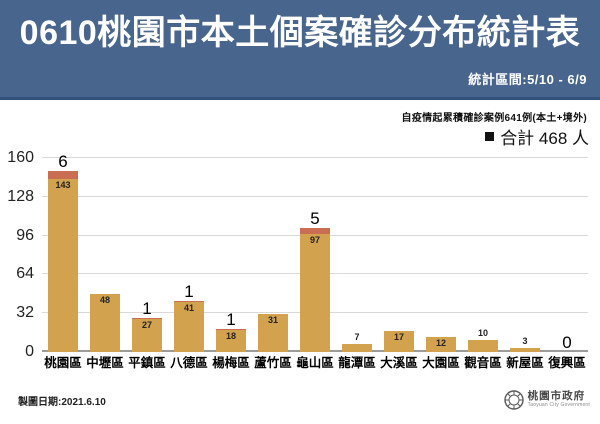 Image resolution: width=600 pixels, height=424 pixels. I want to click on x-axis-label: 大溪區, so click(399, 363).